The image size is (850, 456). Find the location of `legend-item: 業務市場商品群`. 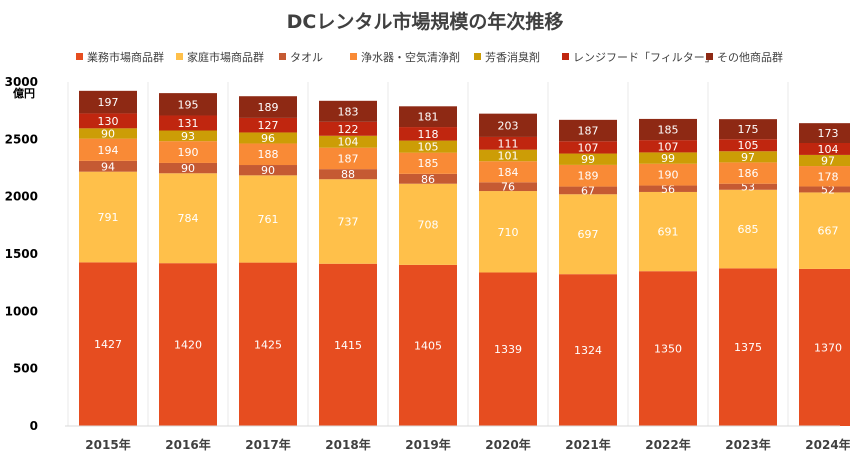

legend-item: 業務市場商品群 is located at coordinates (120, 57).